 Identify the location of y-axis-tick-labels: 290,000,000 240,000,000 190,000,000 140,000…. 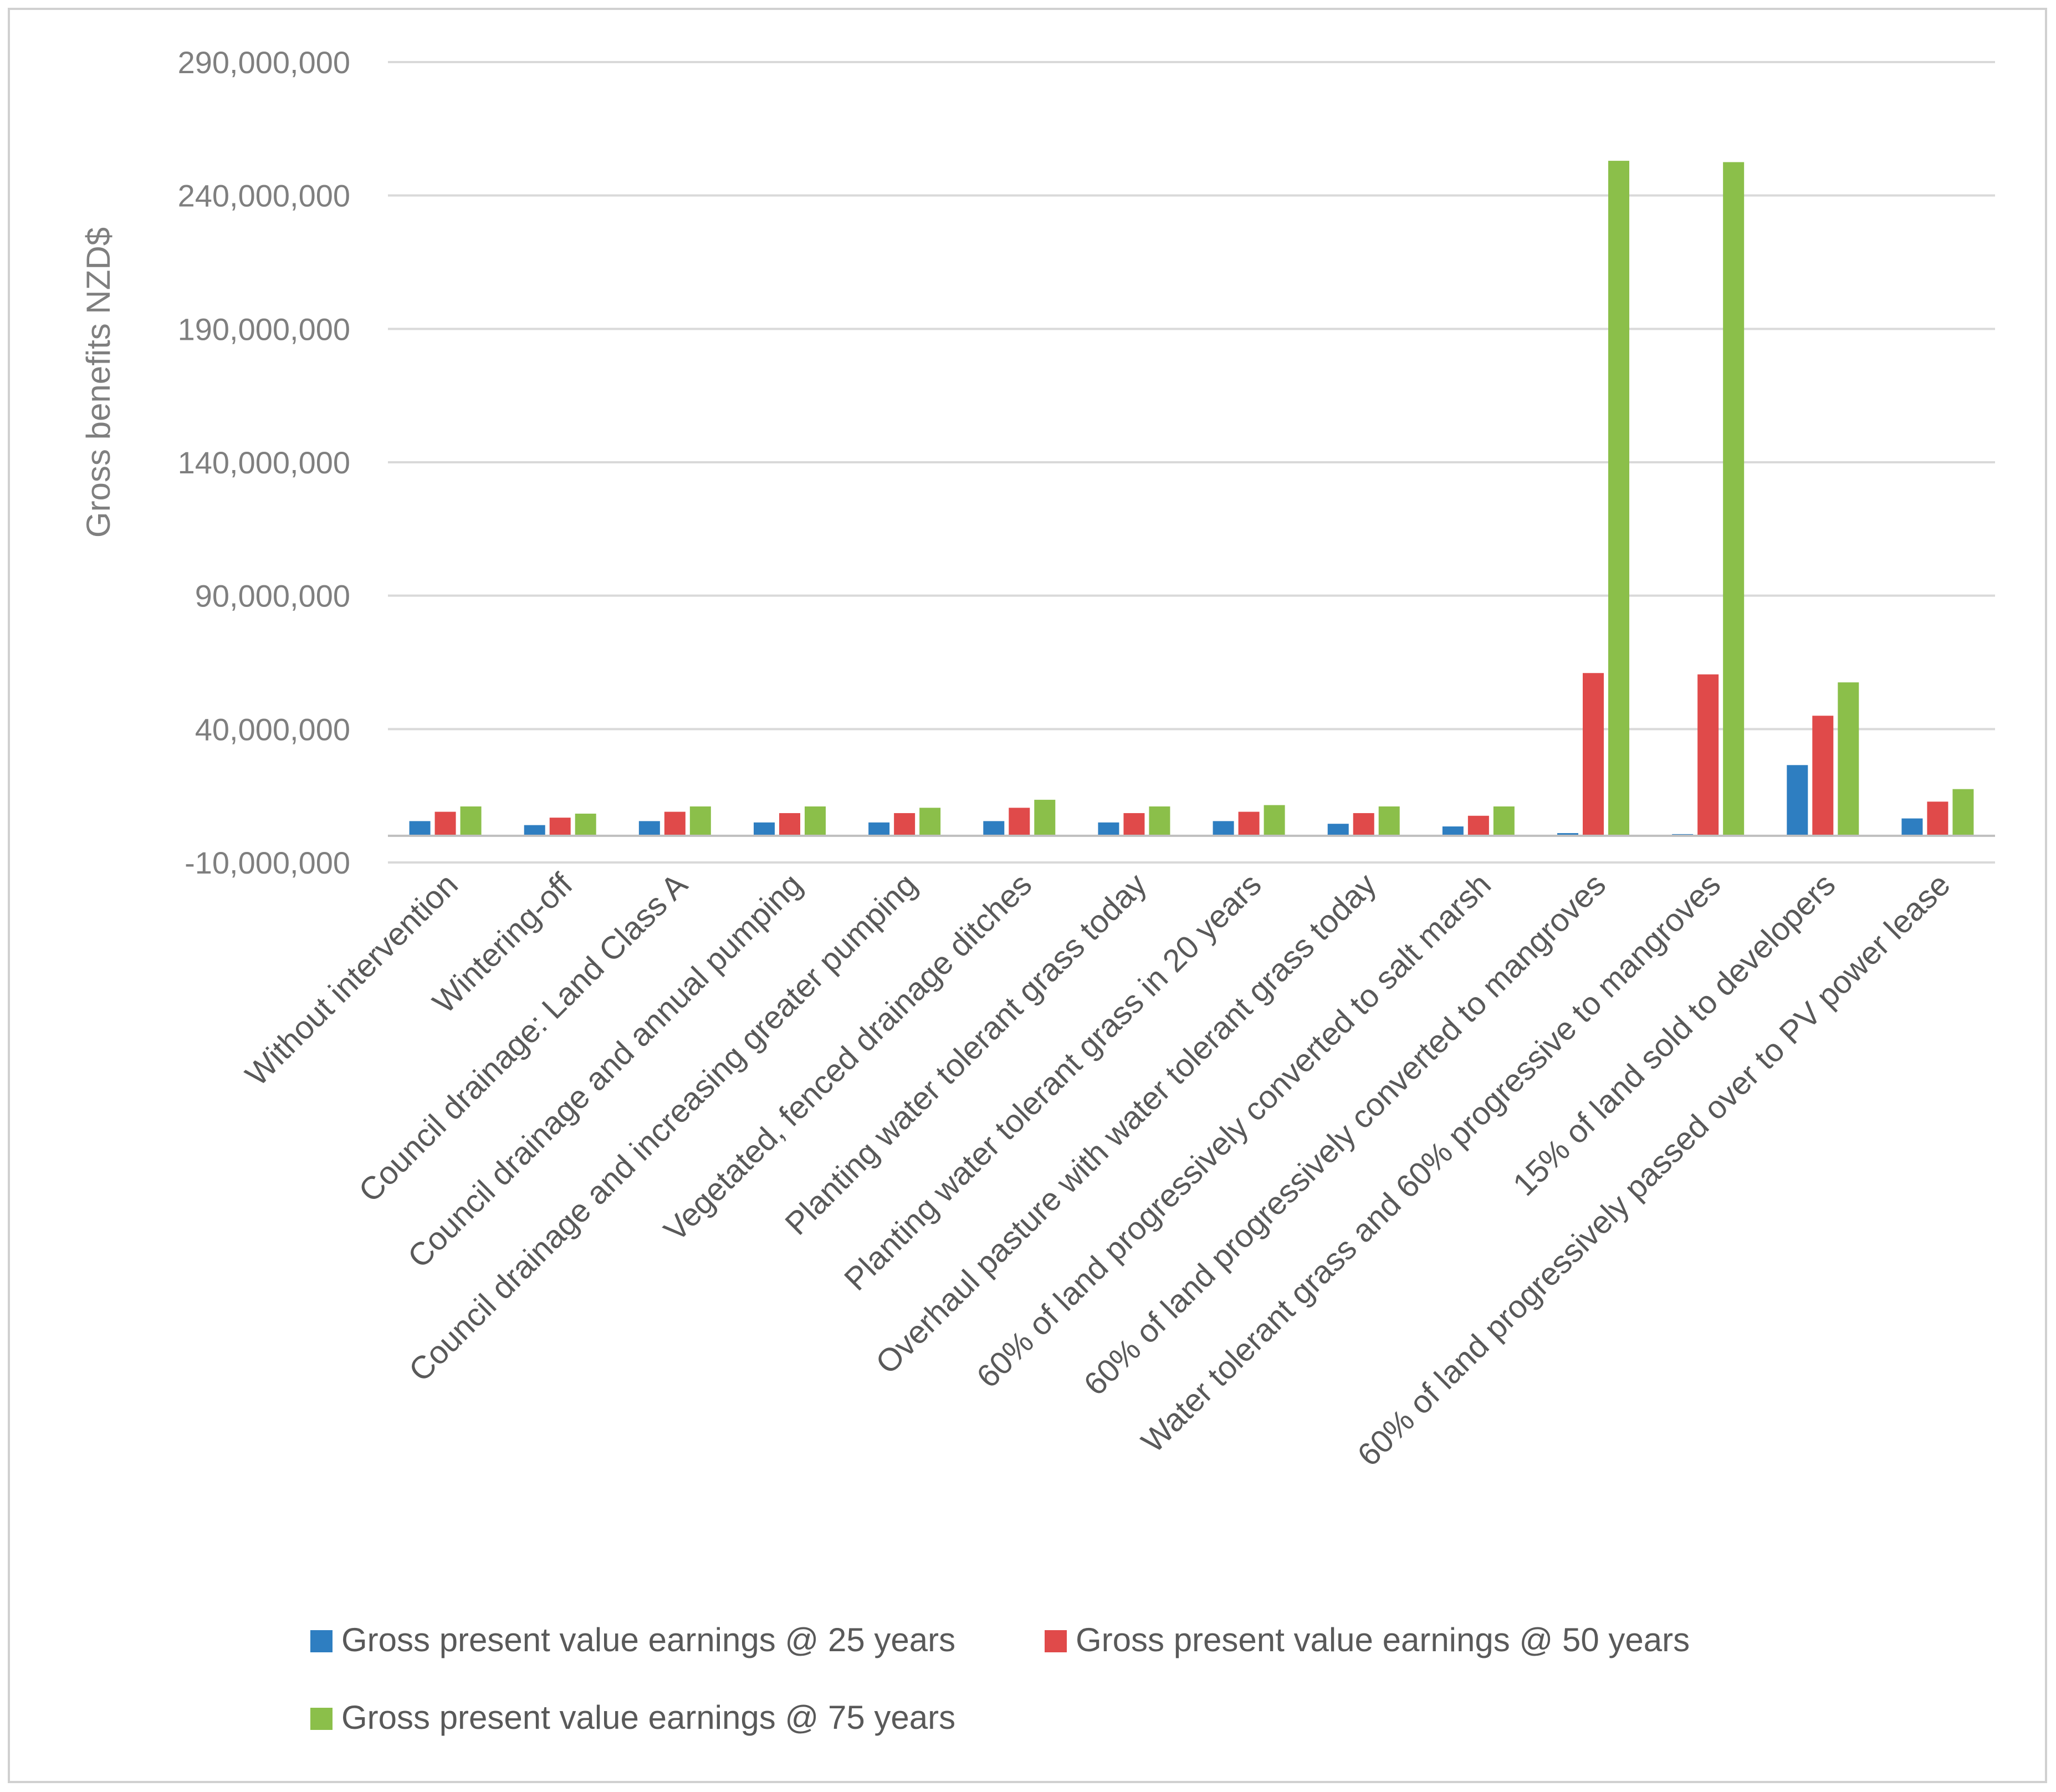
(264, 462).